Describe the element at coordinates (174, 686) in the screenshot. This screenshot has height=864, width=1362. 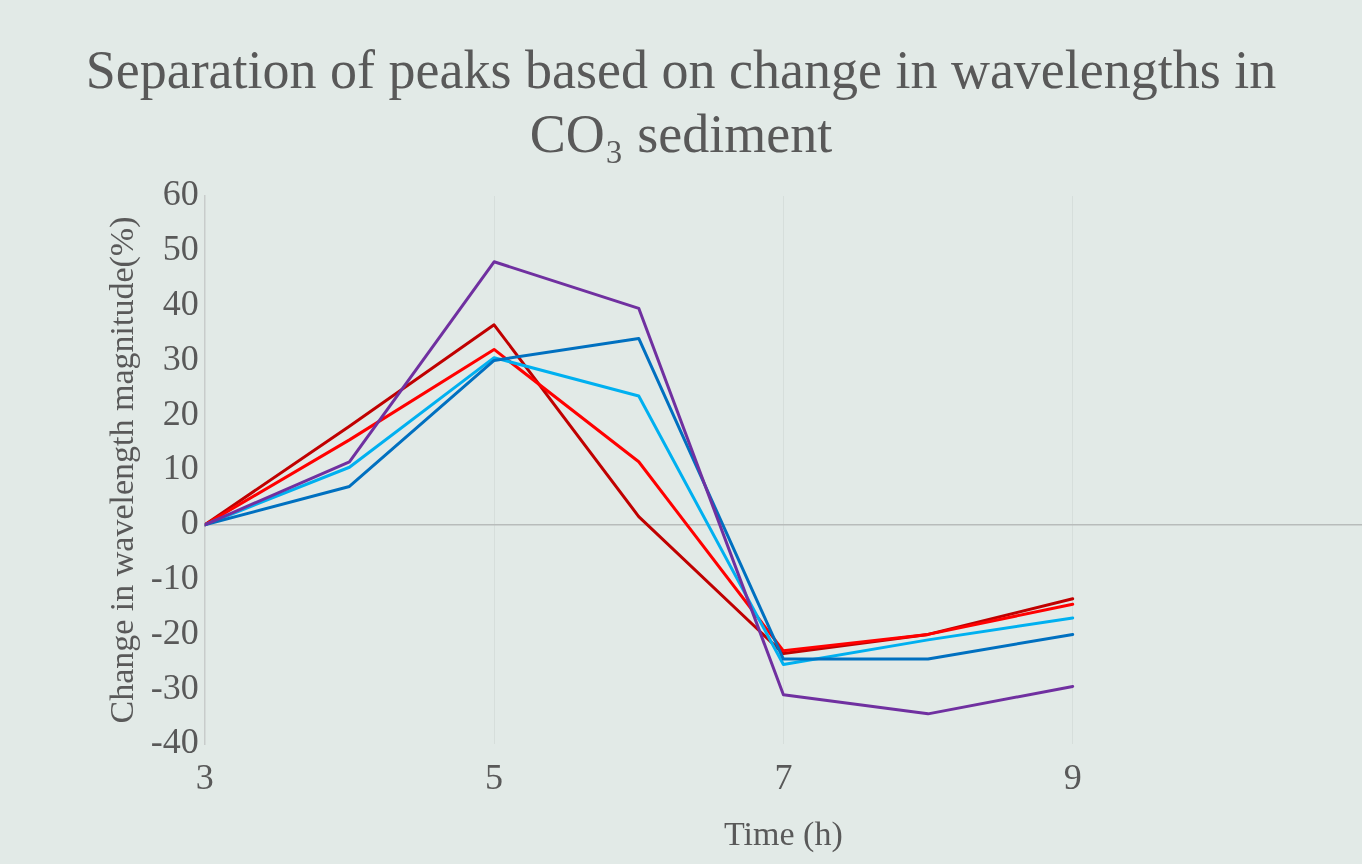
I see `y-tick-label: -30` at that location.